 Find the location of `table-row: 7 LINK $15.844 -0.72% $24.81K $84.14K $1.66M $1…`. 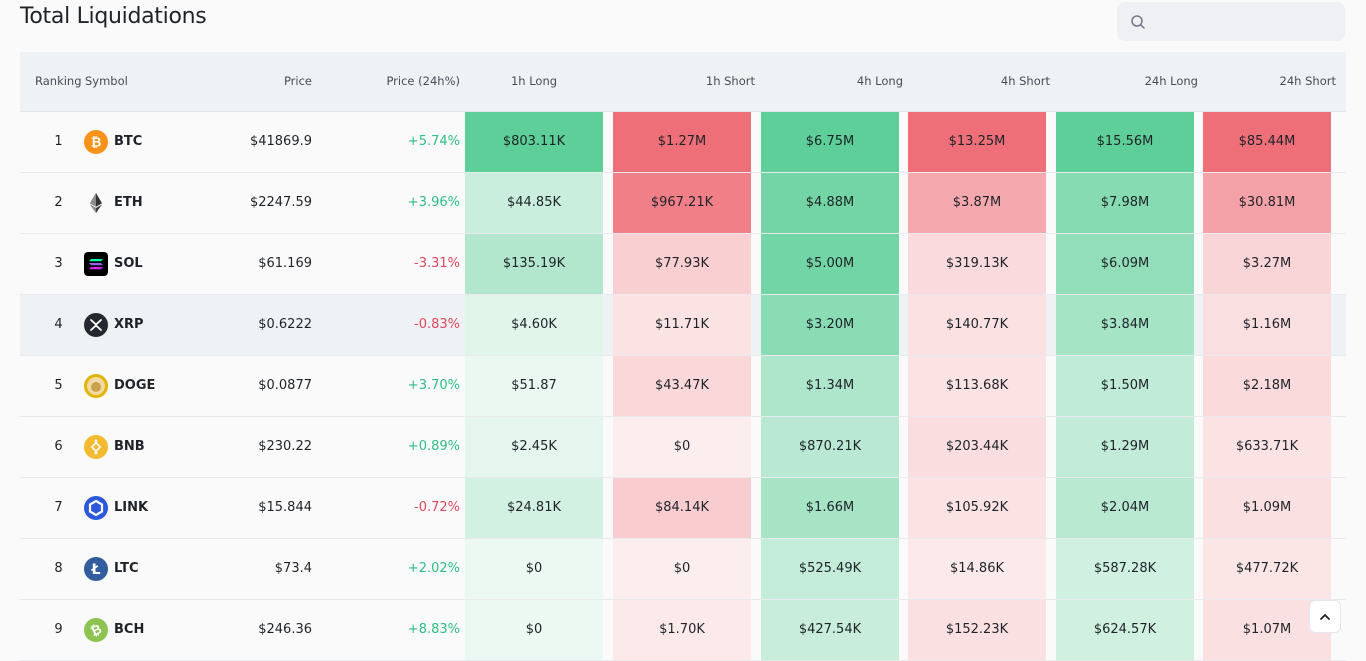

table-row: 7 LINK $15.844 -0.72% $24.81K $84.14K $1.66M $1… is located at coordinates (683, 508).